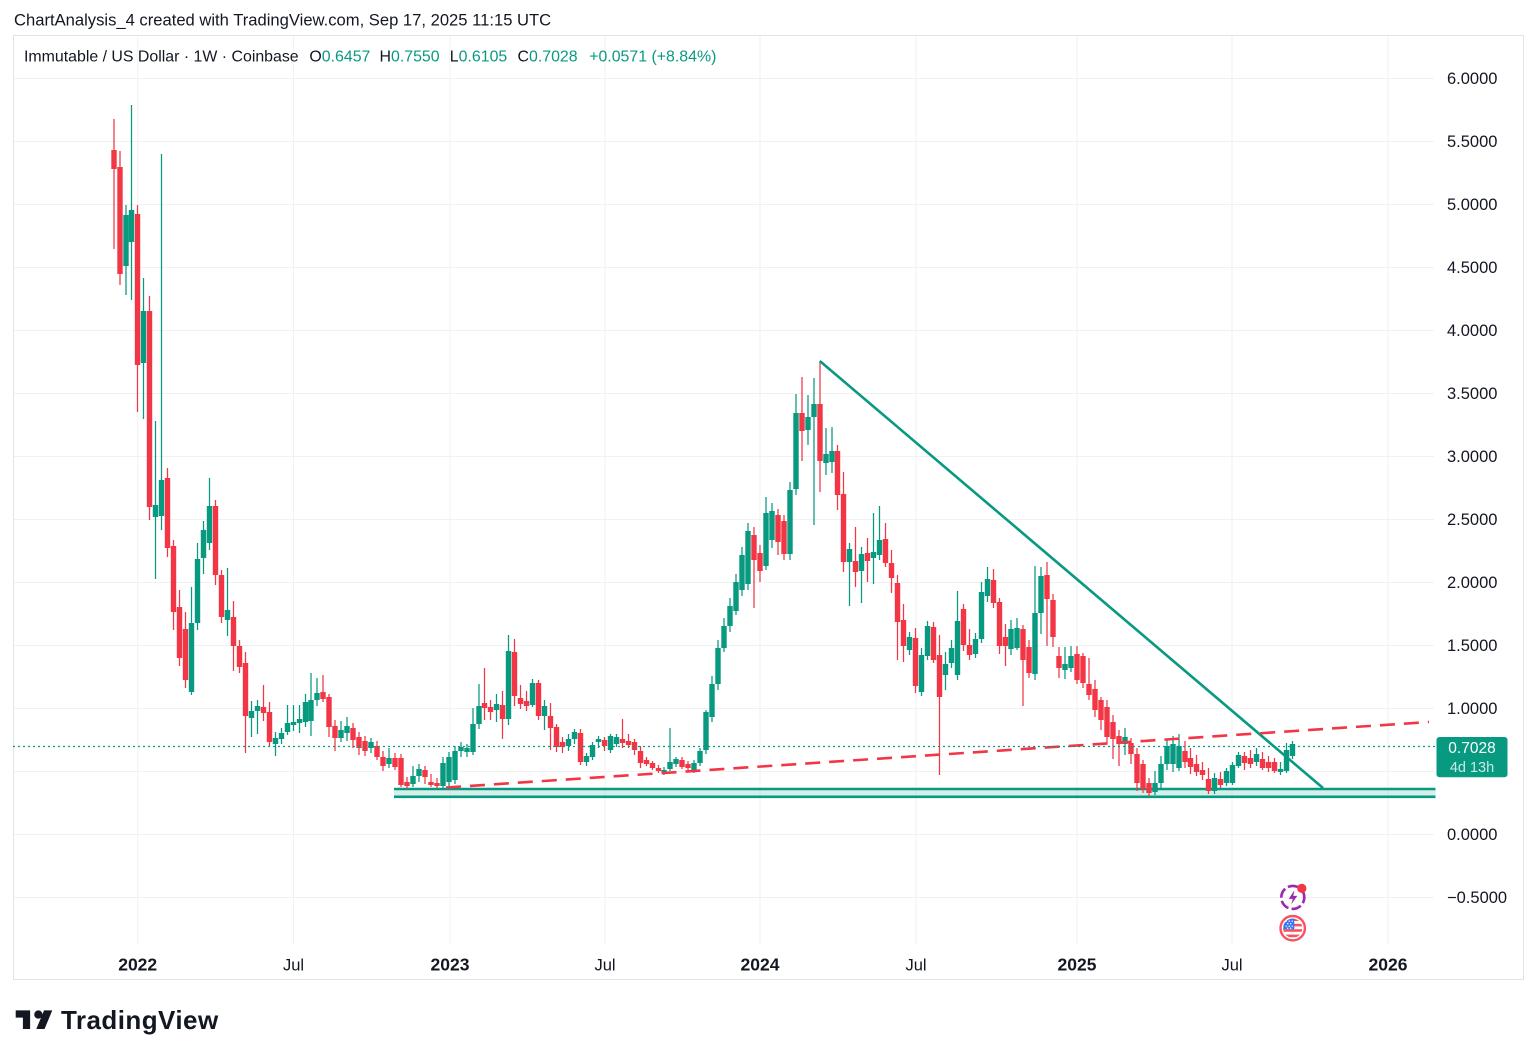 The height and width of the screenshot is (1059, 1536). What do you see at coordinates (1472, 520) in the screenshot?
I see `svg-text: 2.5000` at bounding box center [1472, 520].